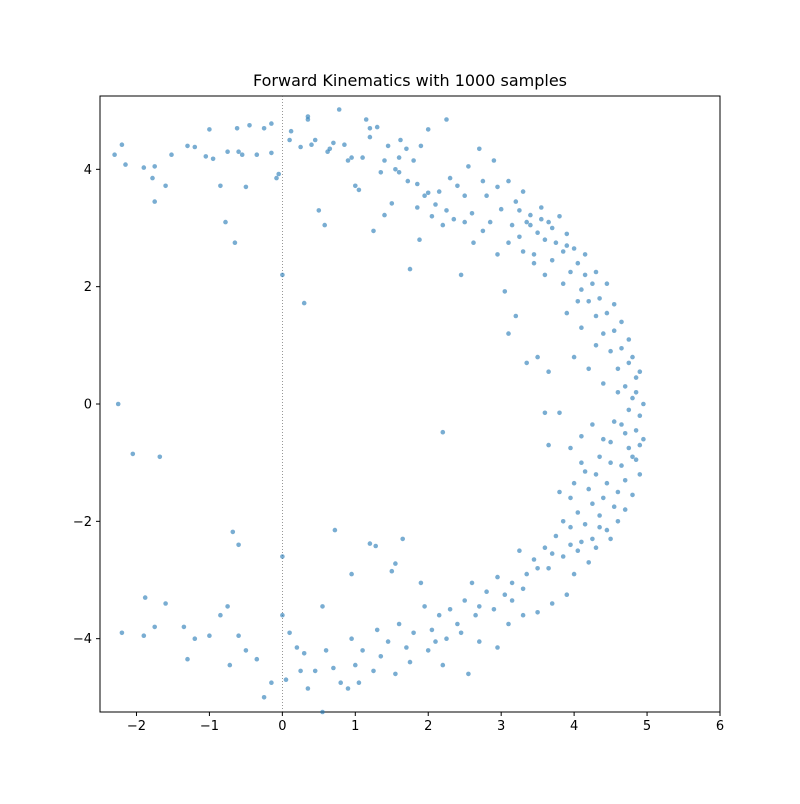 This screenshot has height=804, width=800. Describe the element at coordinates (720, 726) in the screenshot. I see `x-tick-label: 6` at that location.